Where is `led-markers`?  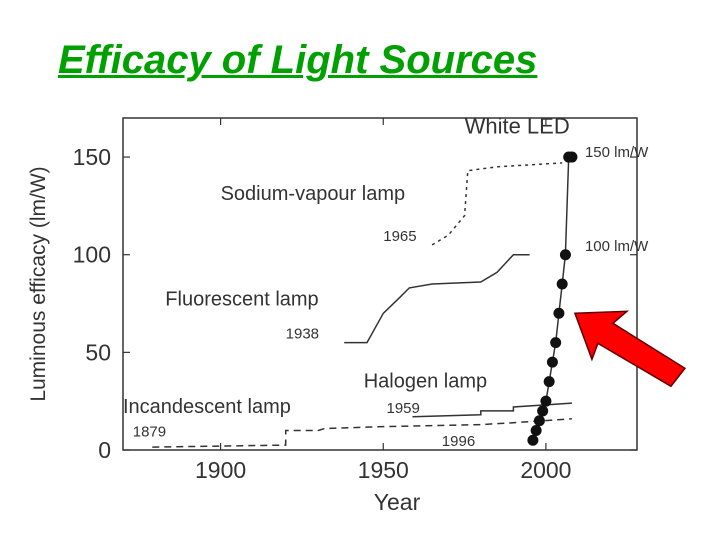 led-markers is located at coordinates (552, 298).